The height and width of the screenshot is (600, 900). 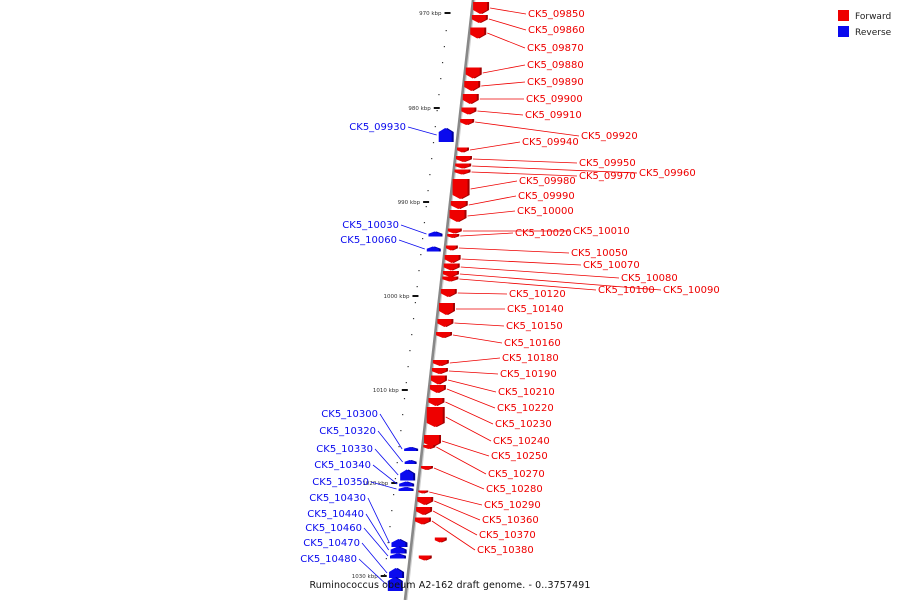 I want to click on gene-label-CK5_09890: CK5_09890, so click(x=555, y=82).